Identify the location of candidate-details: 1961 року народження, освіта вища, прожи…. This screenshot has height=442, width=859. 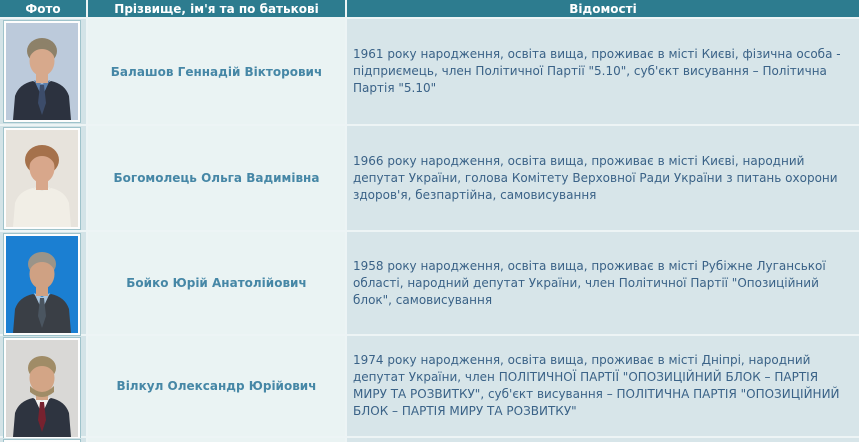
(603, 71).